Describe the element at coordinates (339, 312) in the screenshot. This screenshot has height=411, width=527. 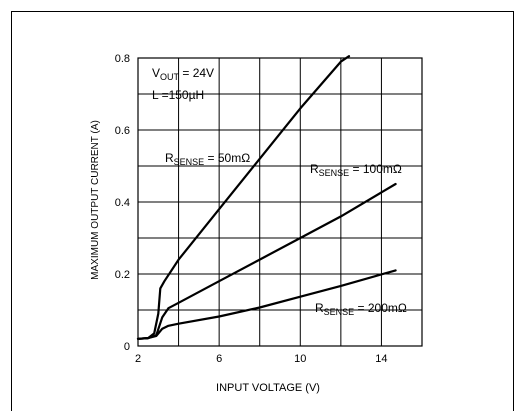
I see `rsense-200-sub: SENSE` at that location.